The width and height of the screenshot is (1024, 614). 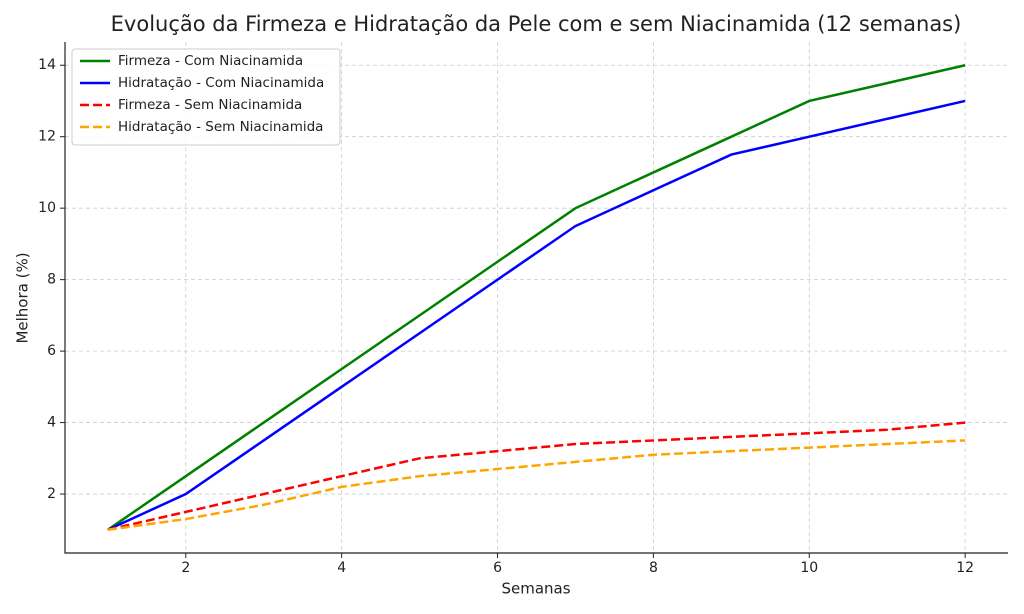 What do you see at coordinates (497, 568) in the screenshot?
I see `x-tick-label: 6` at bounding box center [497, 568].